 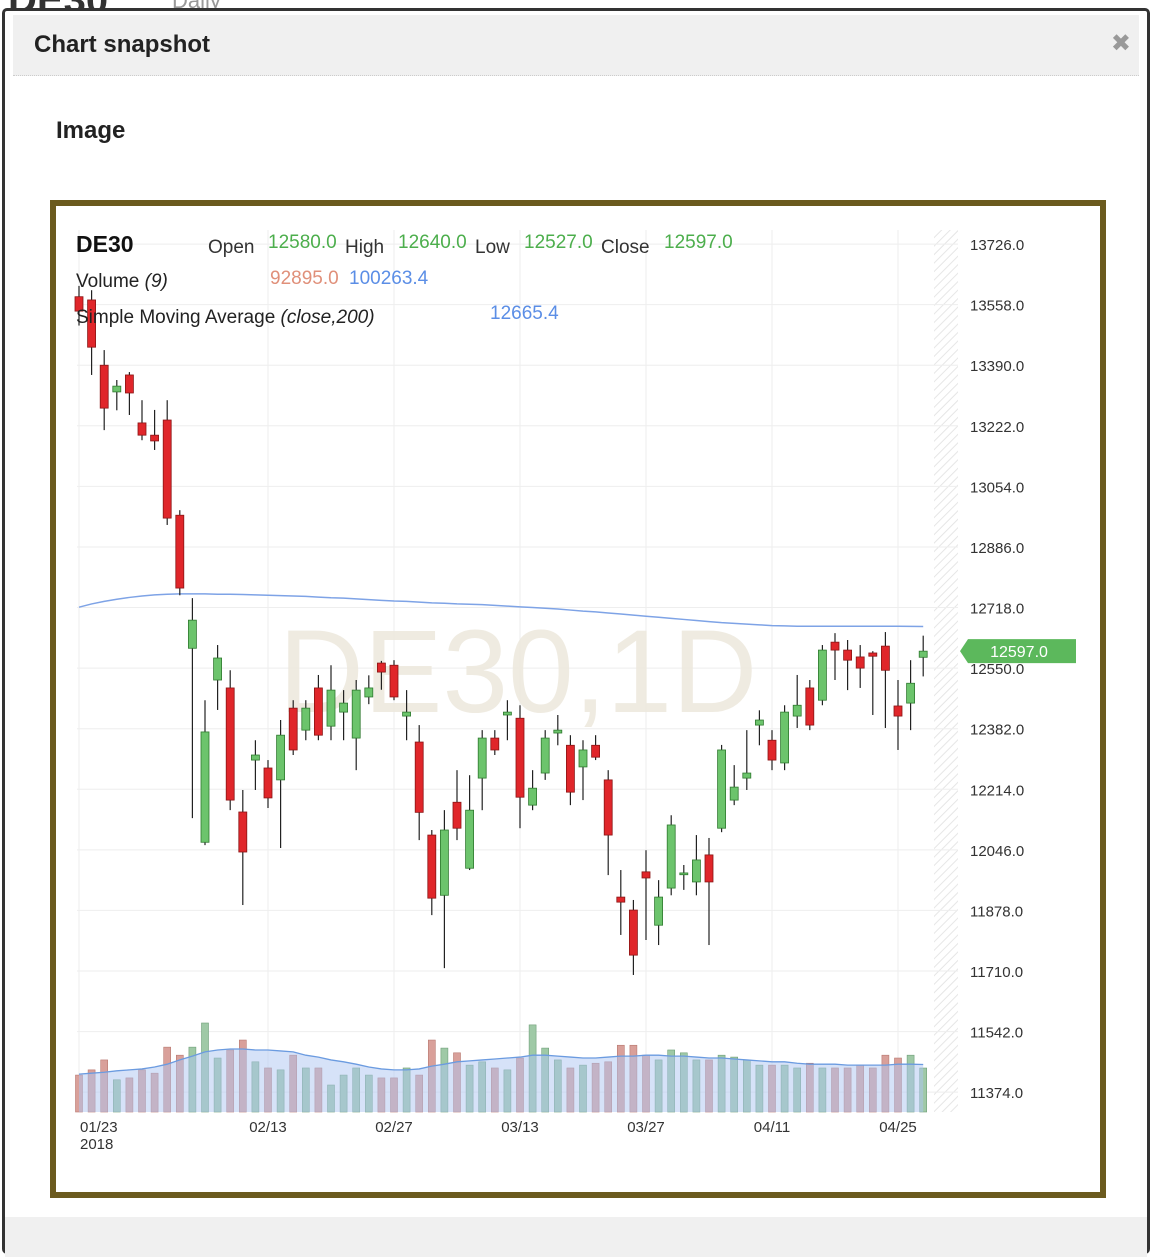 What do you see at coordinates (501, 610) in the screenshot?
I see `sma-line` at bounding box center [501, 610].